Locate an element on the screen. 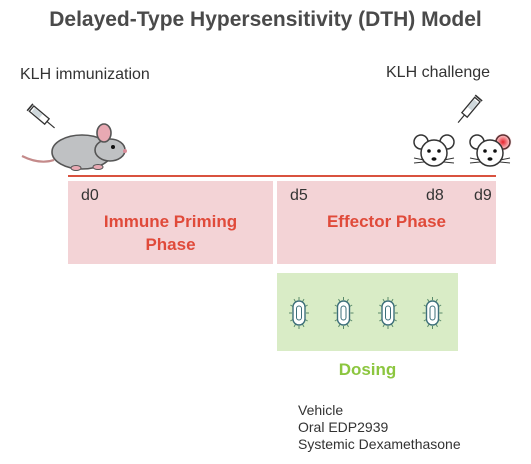 This screenshot has width=531, height=464. mouse-icon is located at coordinates (74, 147).